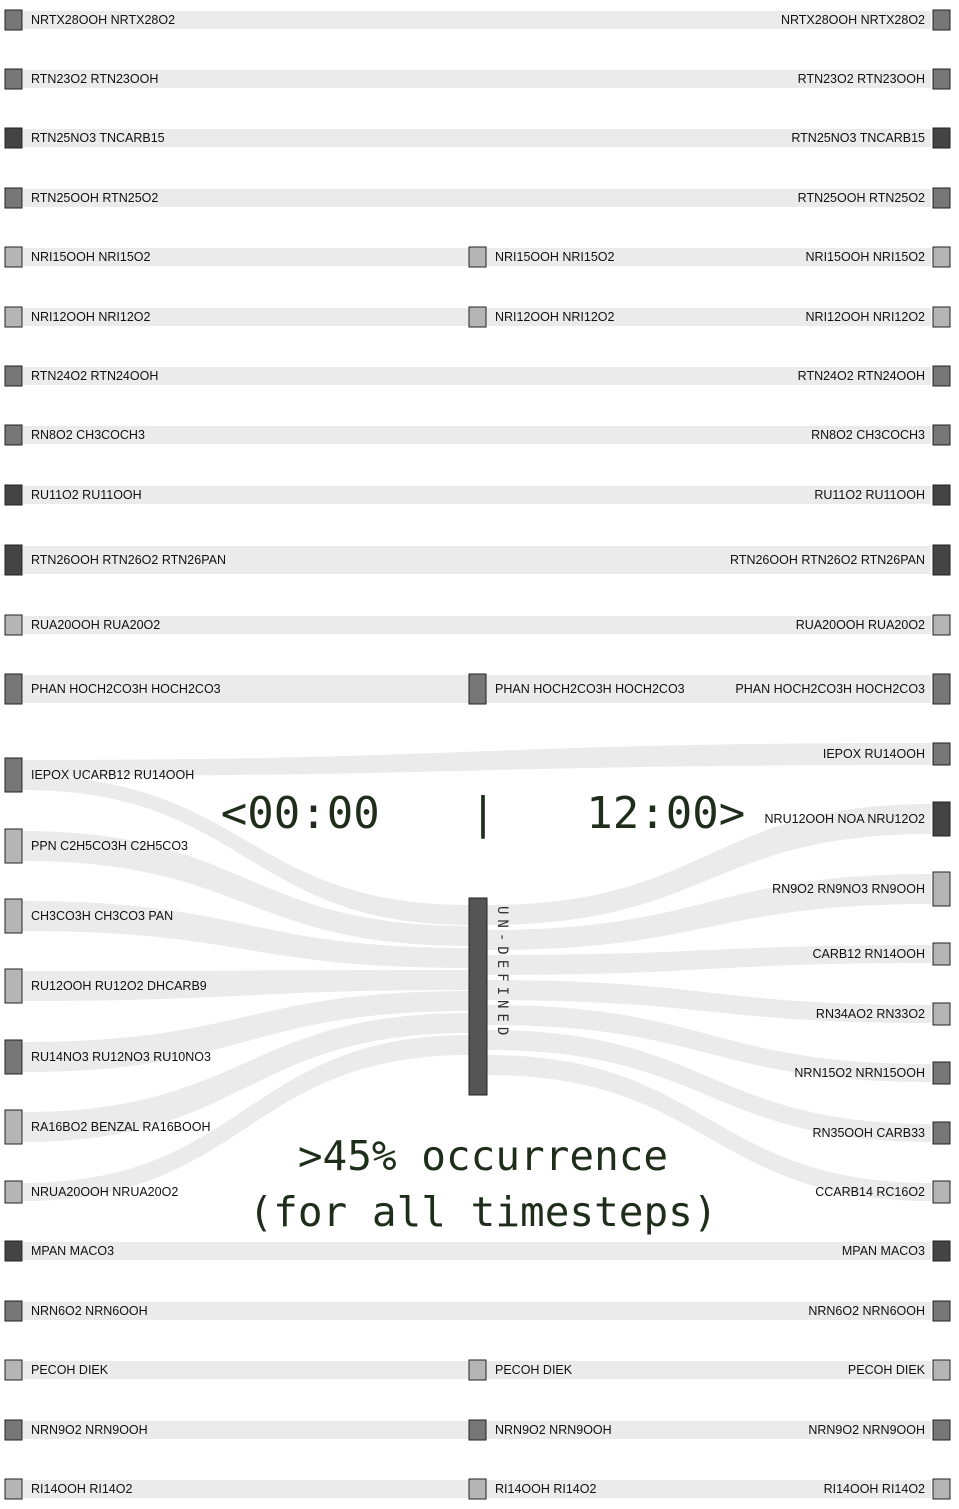 This screenshot has width=959, height=1509. What do you see at coordinates (70, 1370) in the screenshot?
I see `row-bottom-3-left-label: PECOH DIEK` at bounding box center [70, 1370].